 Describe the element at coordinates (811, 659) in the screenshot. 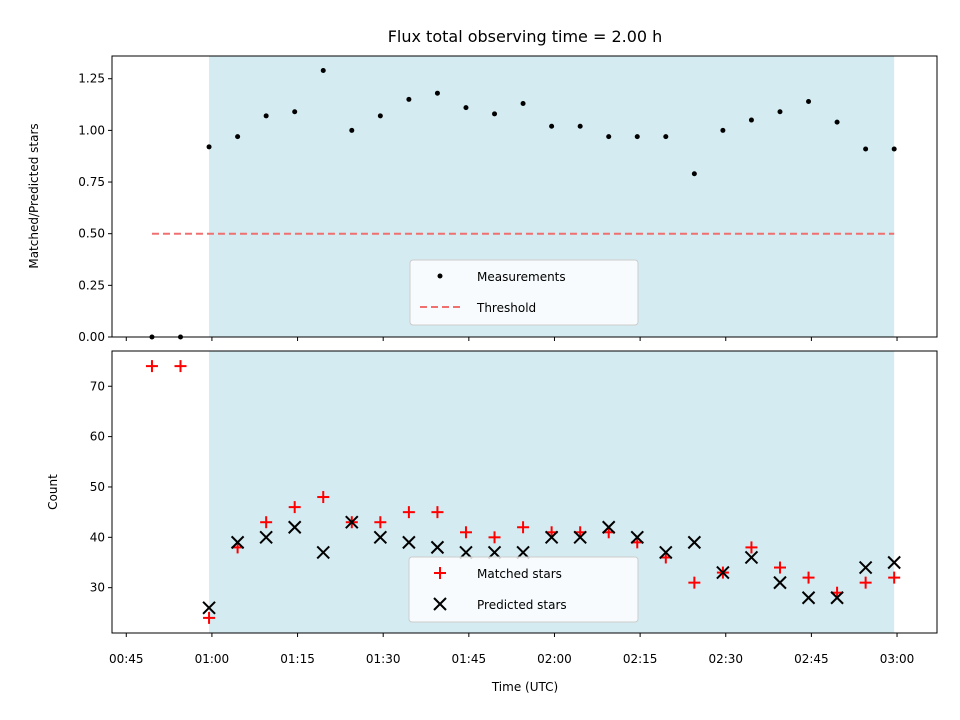

I see `time-x-tick-label: 02:45` at that location.